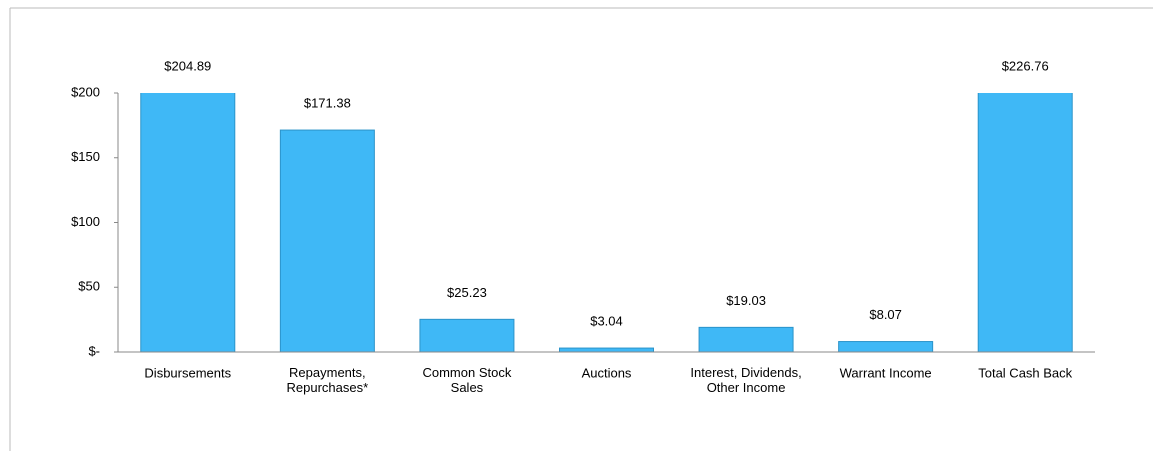 The height and width of the screenshot is (451, 1153). What do you see at coordinates (467, 292) in the screenshot?
I see `data-label: $25.23` at bounding box center [467, 292].